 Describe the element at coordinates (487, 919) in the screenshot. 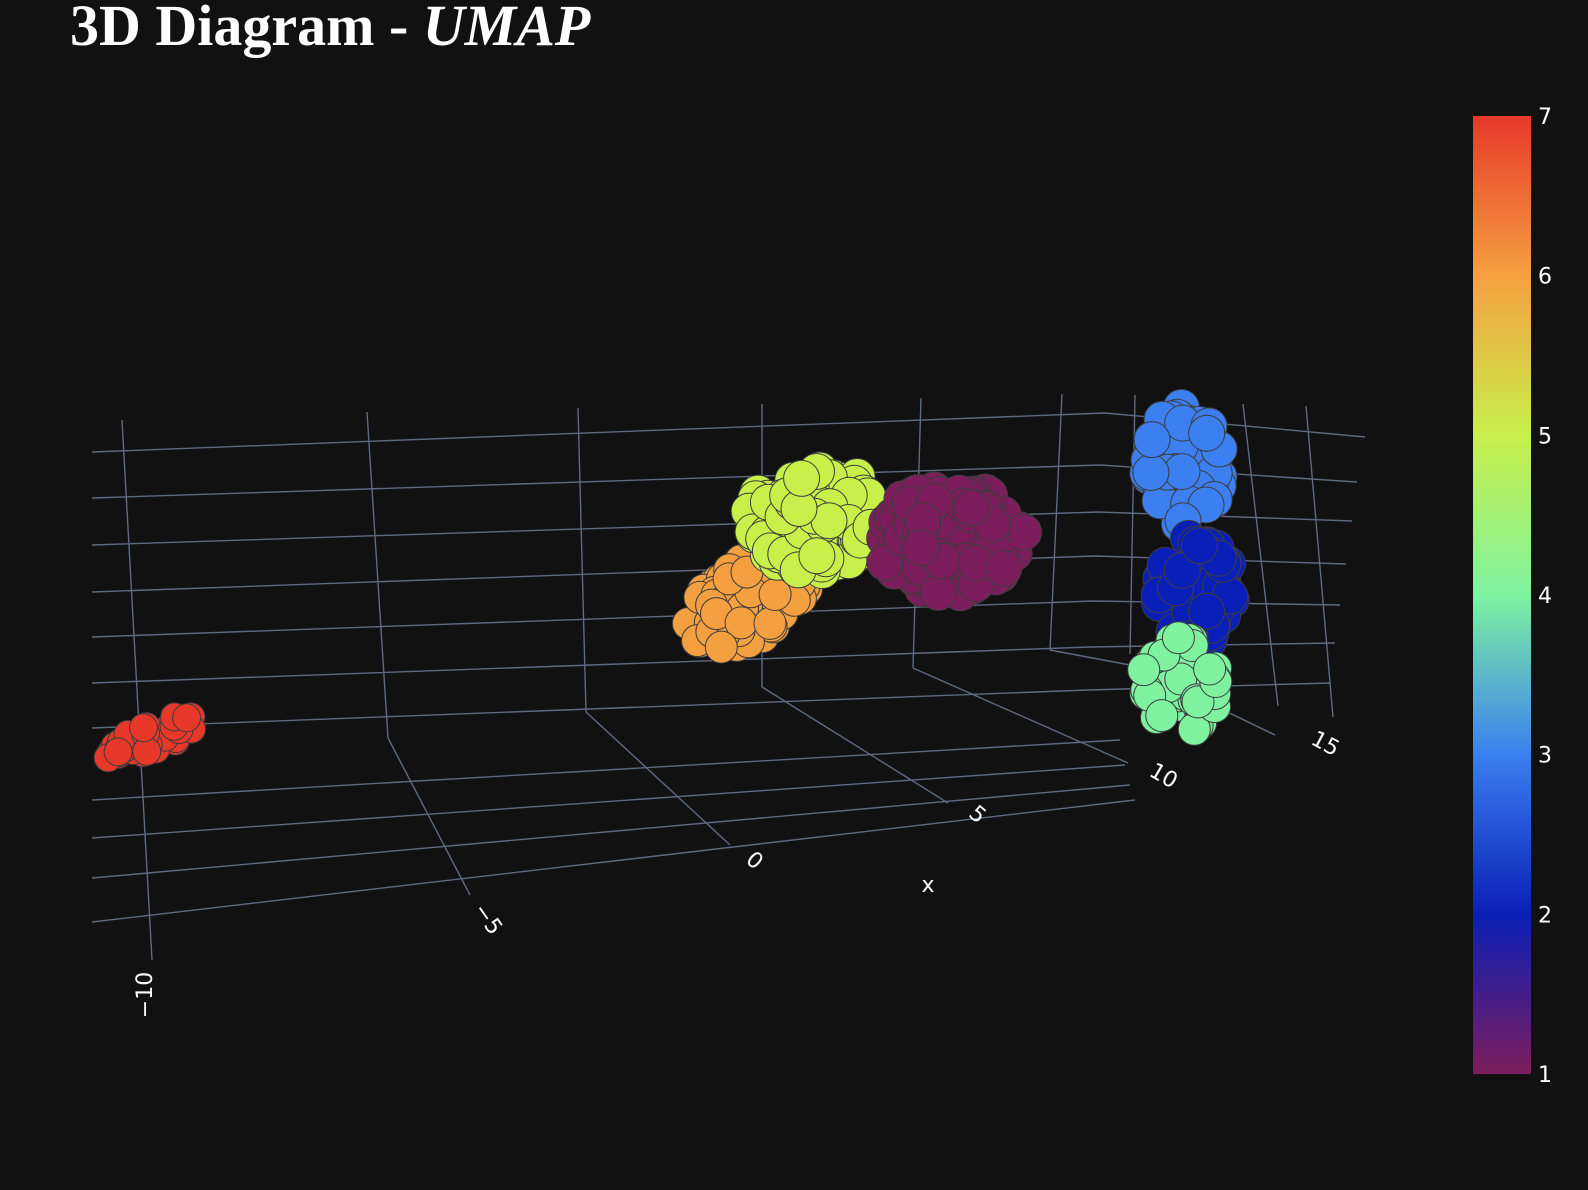

I see `x-tick-label: −5` at that location.